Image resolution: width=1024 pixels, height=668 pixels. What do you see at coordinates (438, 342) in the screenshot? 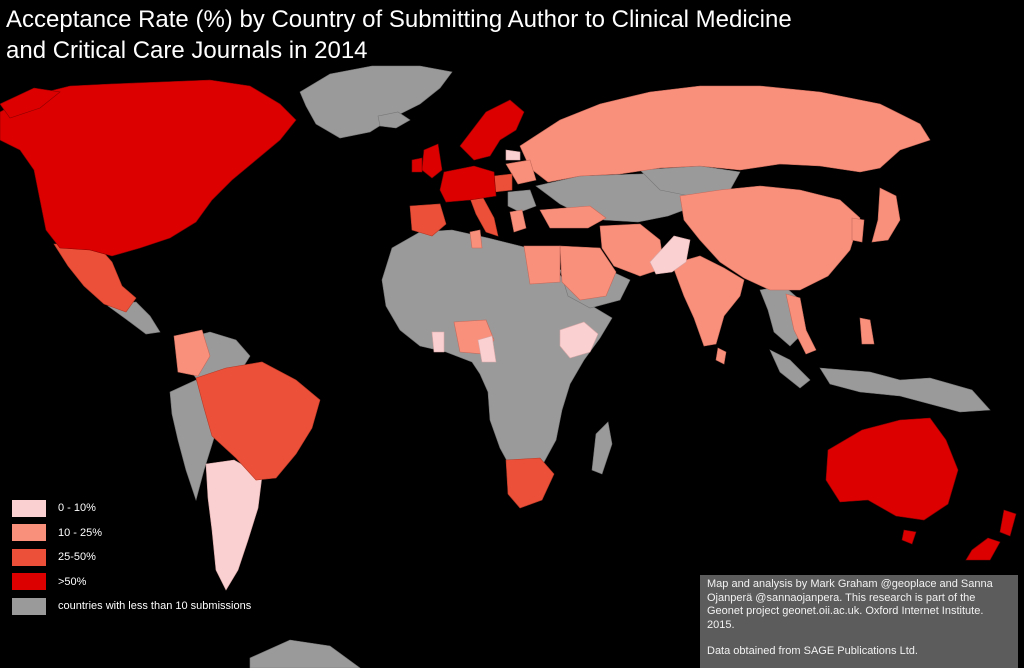
I see `region-ghana` at bounding box center [438, 342].